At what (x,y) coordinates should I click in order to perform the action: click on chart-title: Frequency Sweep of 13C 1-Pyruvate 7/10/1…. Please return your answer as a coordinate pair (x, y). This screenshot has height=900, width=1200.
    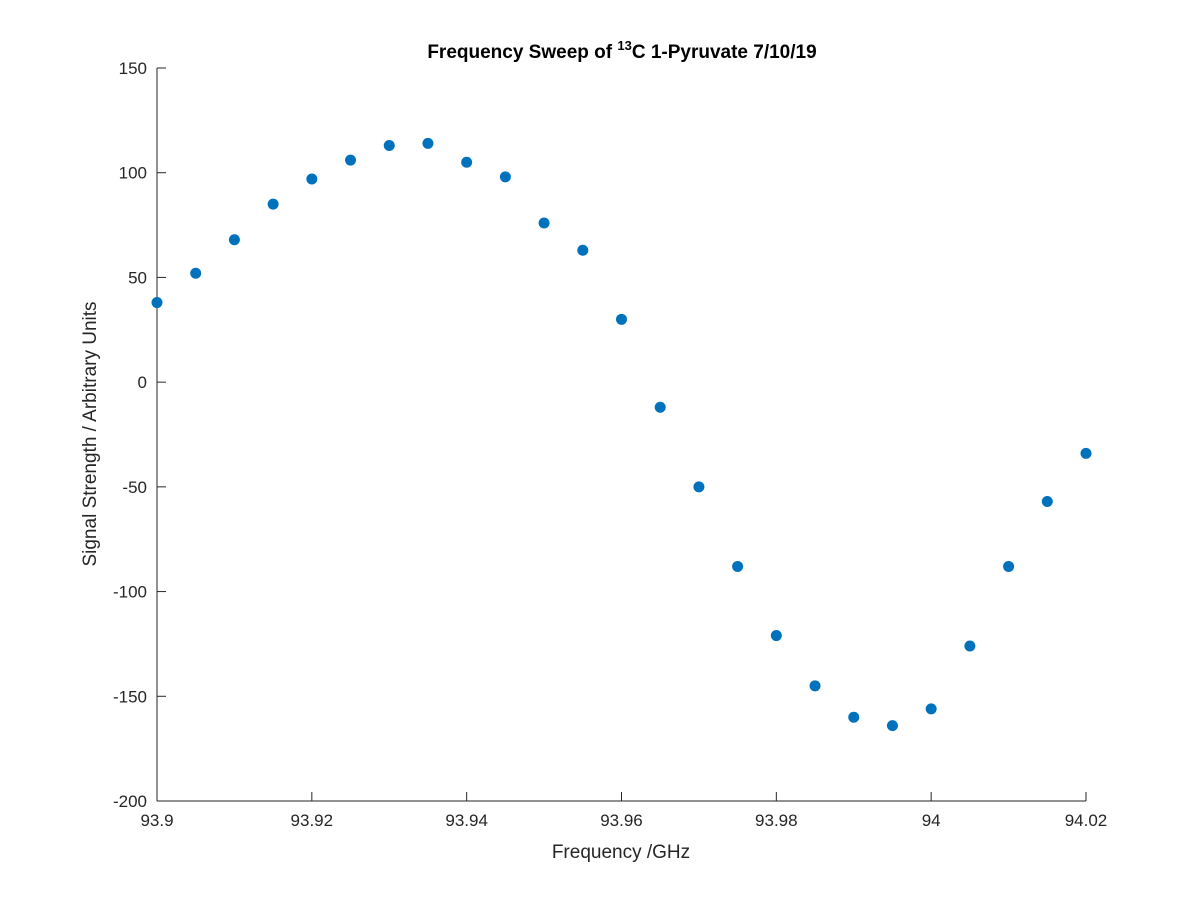
    Looking at the image, I should click on (621, 50).